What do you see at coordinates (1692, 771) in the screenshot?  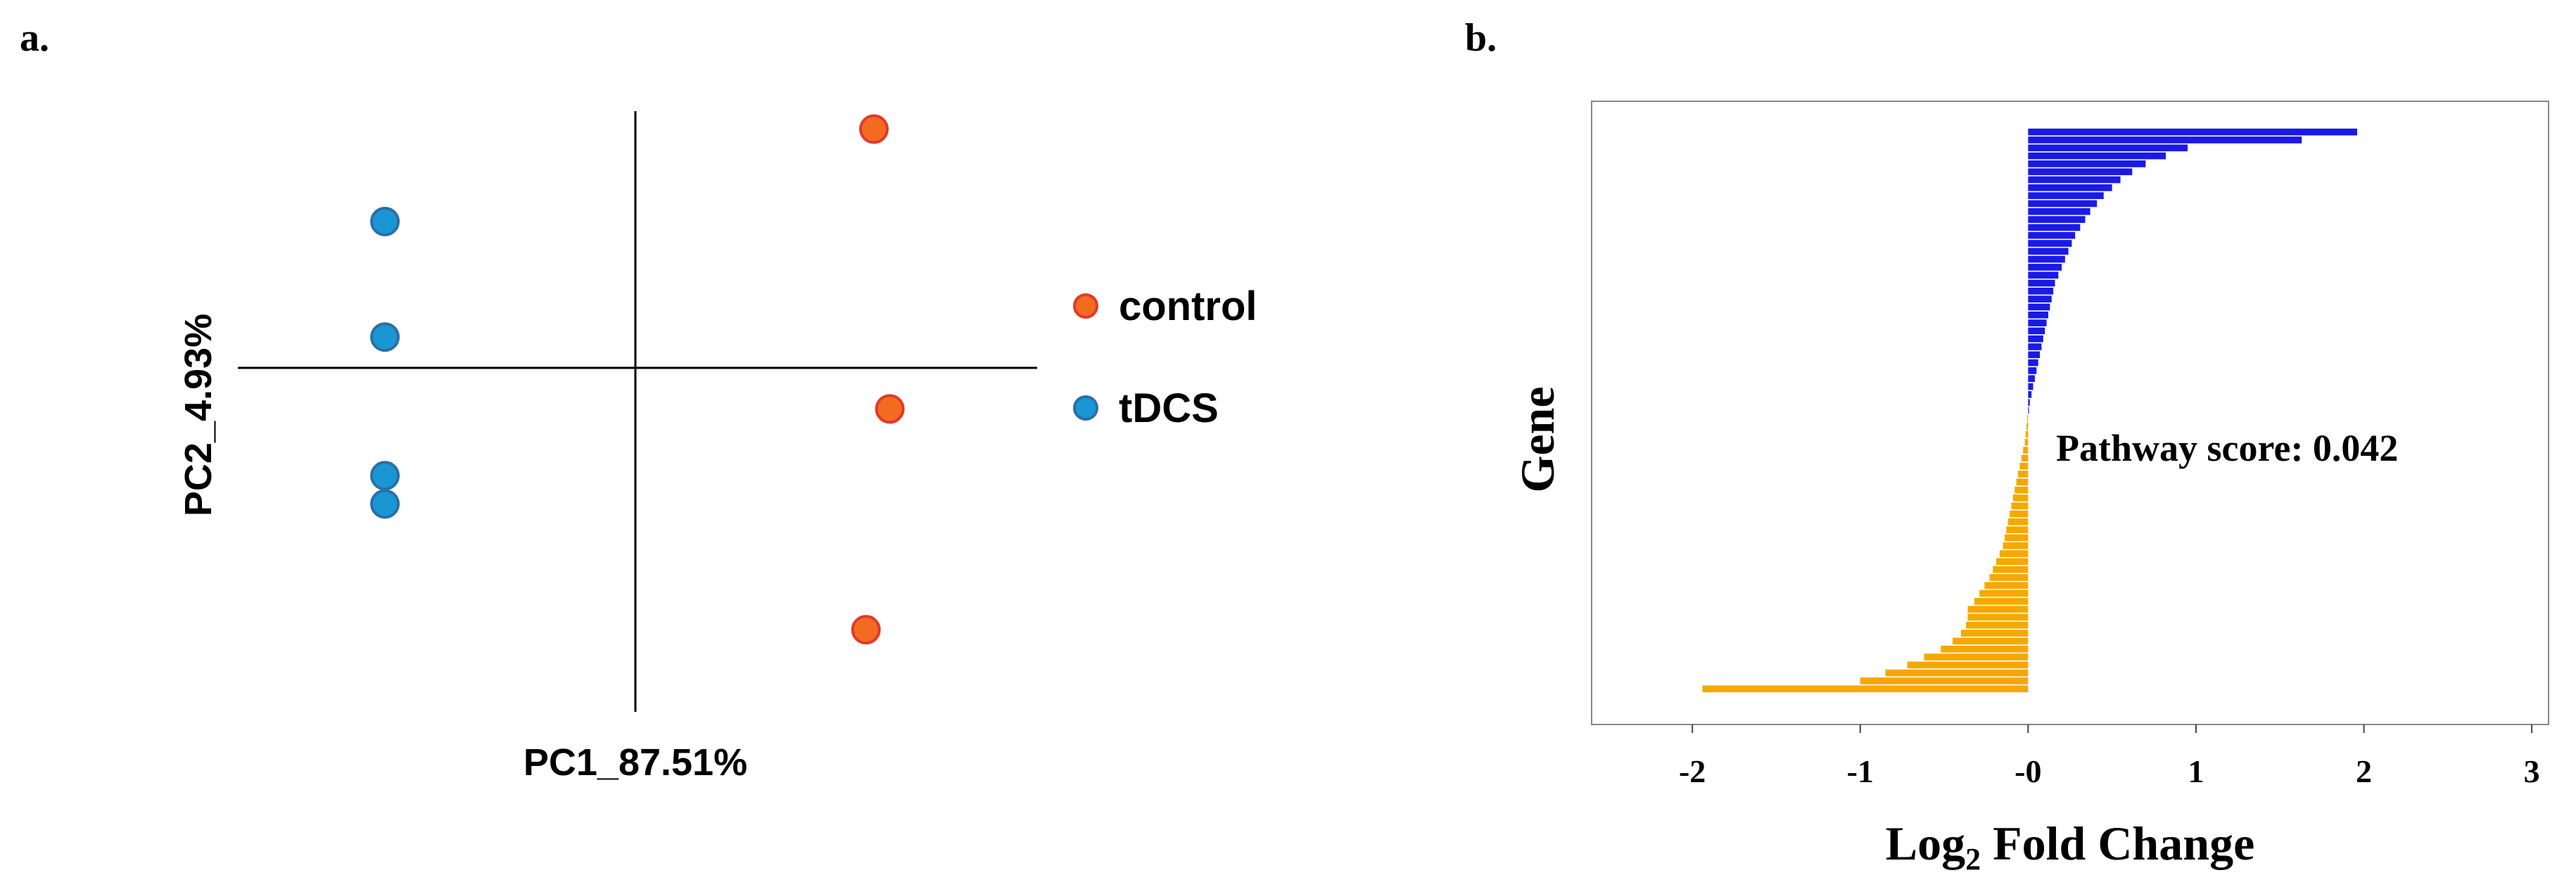 I see `gene-x-tick-label: -2` at bounding box center [1692, 771].